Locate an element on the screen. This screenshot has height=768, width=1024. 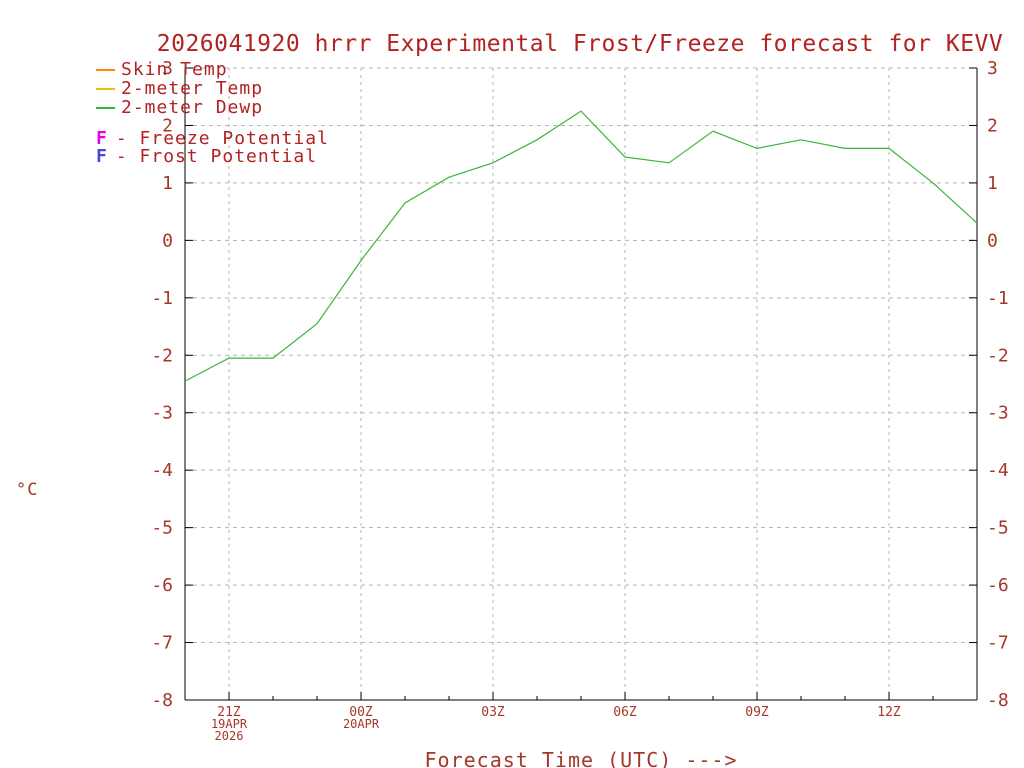
frost-potential-flag-icon: F is located at coordinates (102, 156).